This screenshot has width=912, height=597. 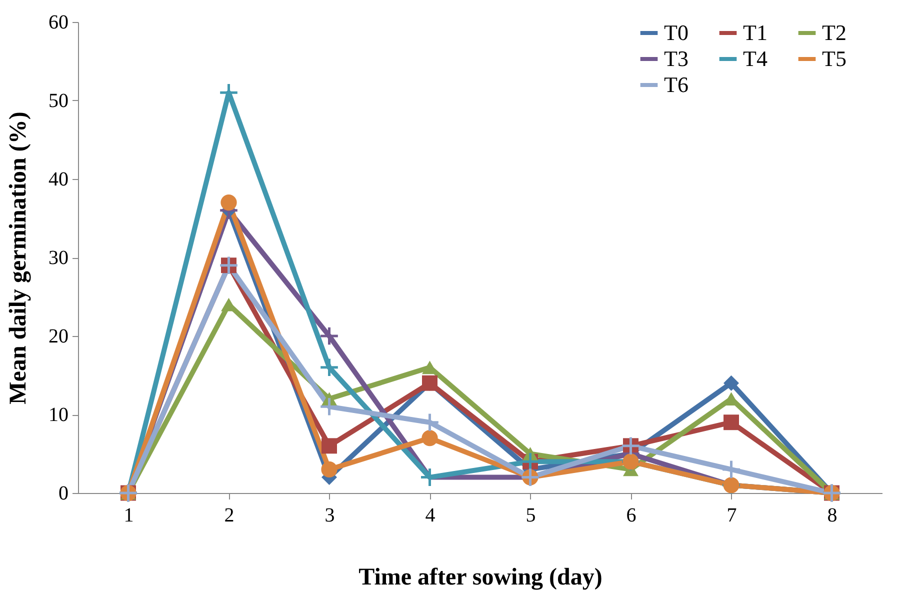 What do you see at coordinates (229, 515) in the screenshot?
I see `x-tick-label: 2` at bounding box center [229, 515].